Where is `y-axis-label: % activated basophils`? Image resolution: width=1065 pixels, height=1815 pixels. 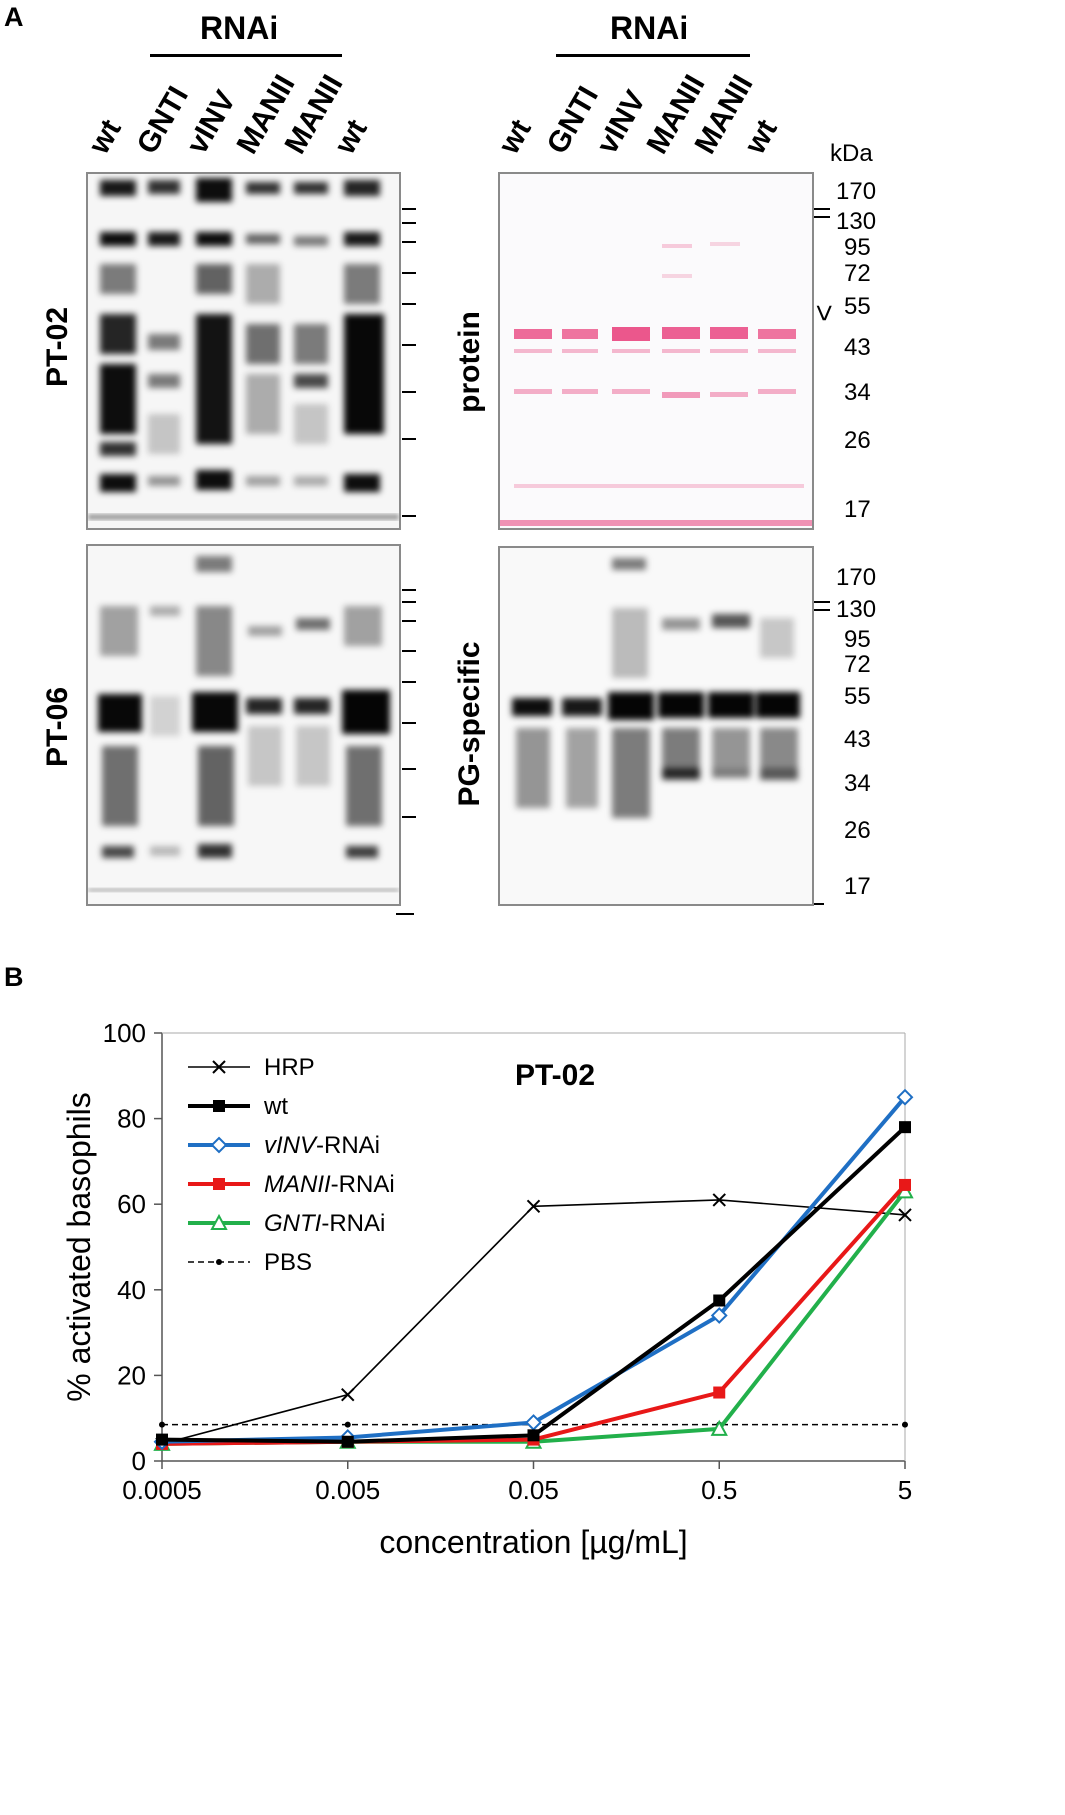 y-axis-label: % activated basophils is located at coordinates (79, 1247).